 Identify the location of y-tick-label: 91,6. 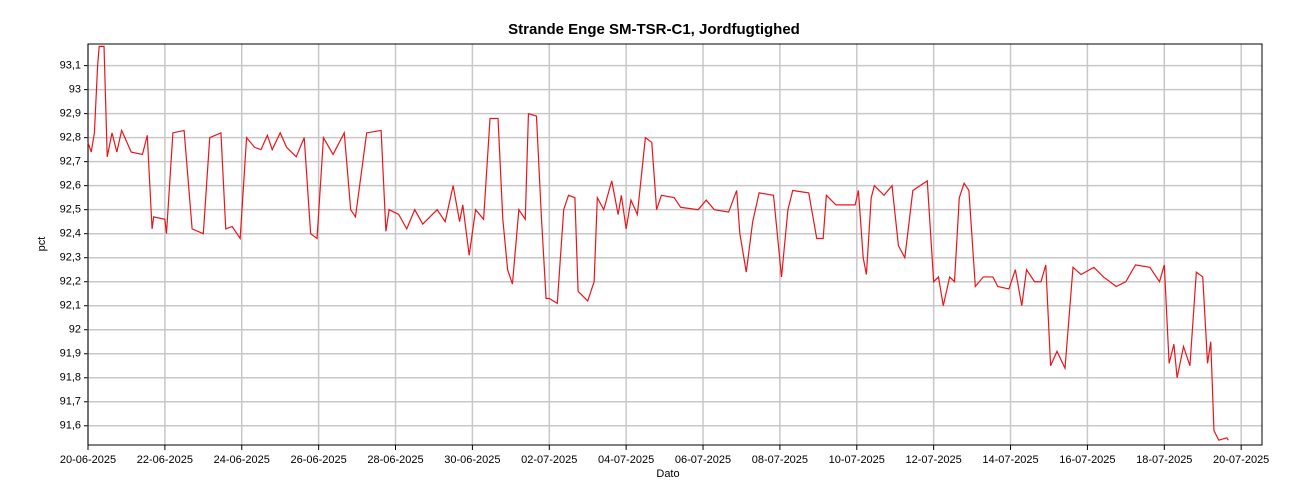
(70, 426).